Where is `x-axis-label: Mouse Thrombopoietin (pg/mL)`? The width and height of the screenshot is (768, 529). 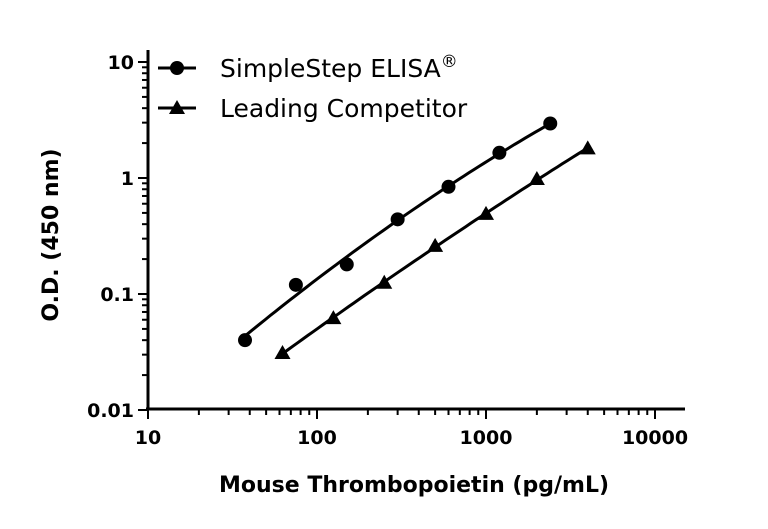
x-axis-label: Mouse Thrombopoietin (pg/mL) is located at coordinates (414, 485).